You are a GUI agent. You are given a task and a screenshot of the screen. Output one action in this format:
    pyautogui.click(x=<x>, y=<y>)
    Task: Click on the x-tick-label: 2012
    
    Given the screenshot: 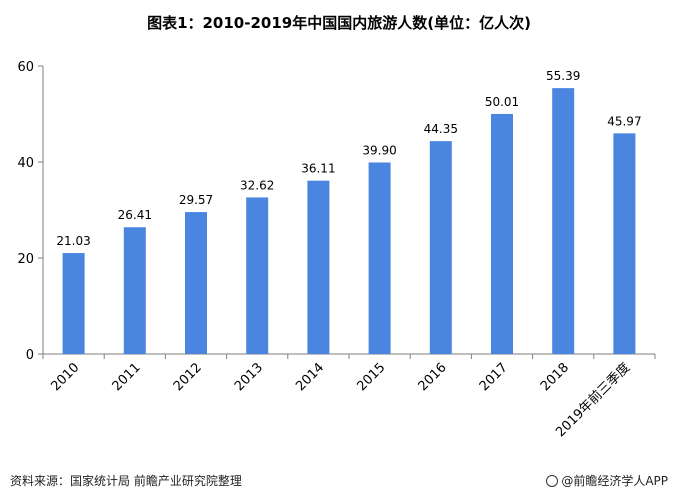 What is the action you would take?
    pyautogui.click(x=188, y=377)
    